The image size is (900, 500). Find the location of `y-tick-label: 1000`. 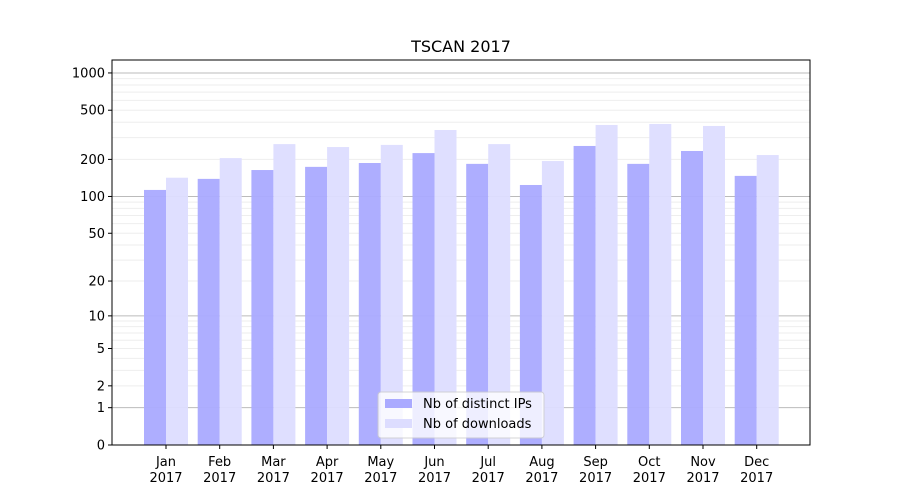

y-tick-label: 1000 is located at coordinates (88, 73).